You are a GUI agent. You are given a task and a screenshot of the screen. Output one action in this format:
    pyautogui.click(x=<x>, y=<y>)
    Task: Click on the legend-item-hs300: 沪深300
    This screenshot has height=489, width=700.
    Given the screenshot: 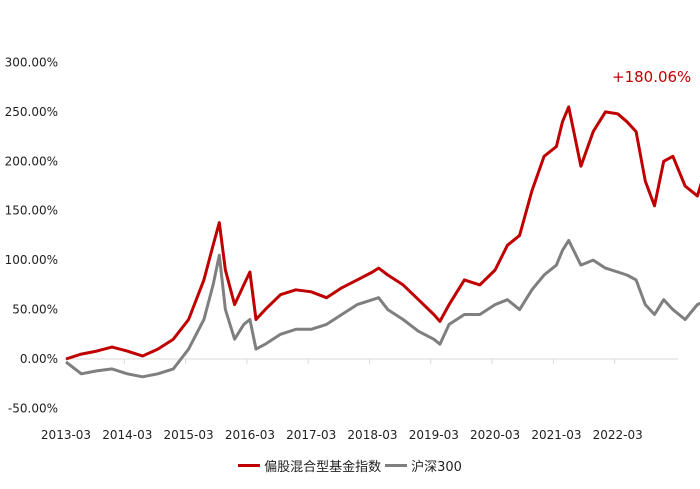 What is the action you would take?
    pyautogui.click(x=423, y=465)
    